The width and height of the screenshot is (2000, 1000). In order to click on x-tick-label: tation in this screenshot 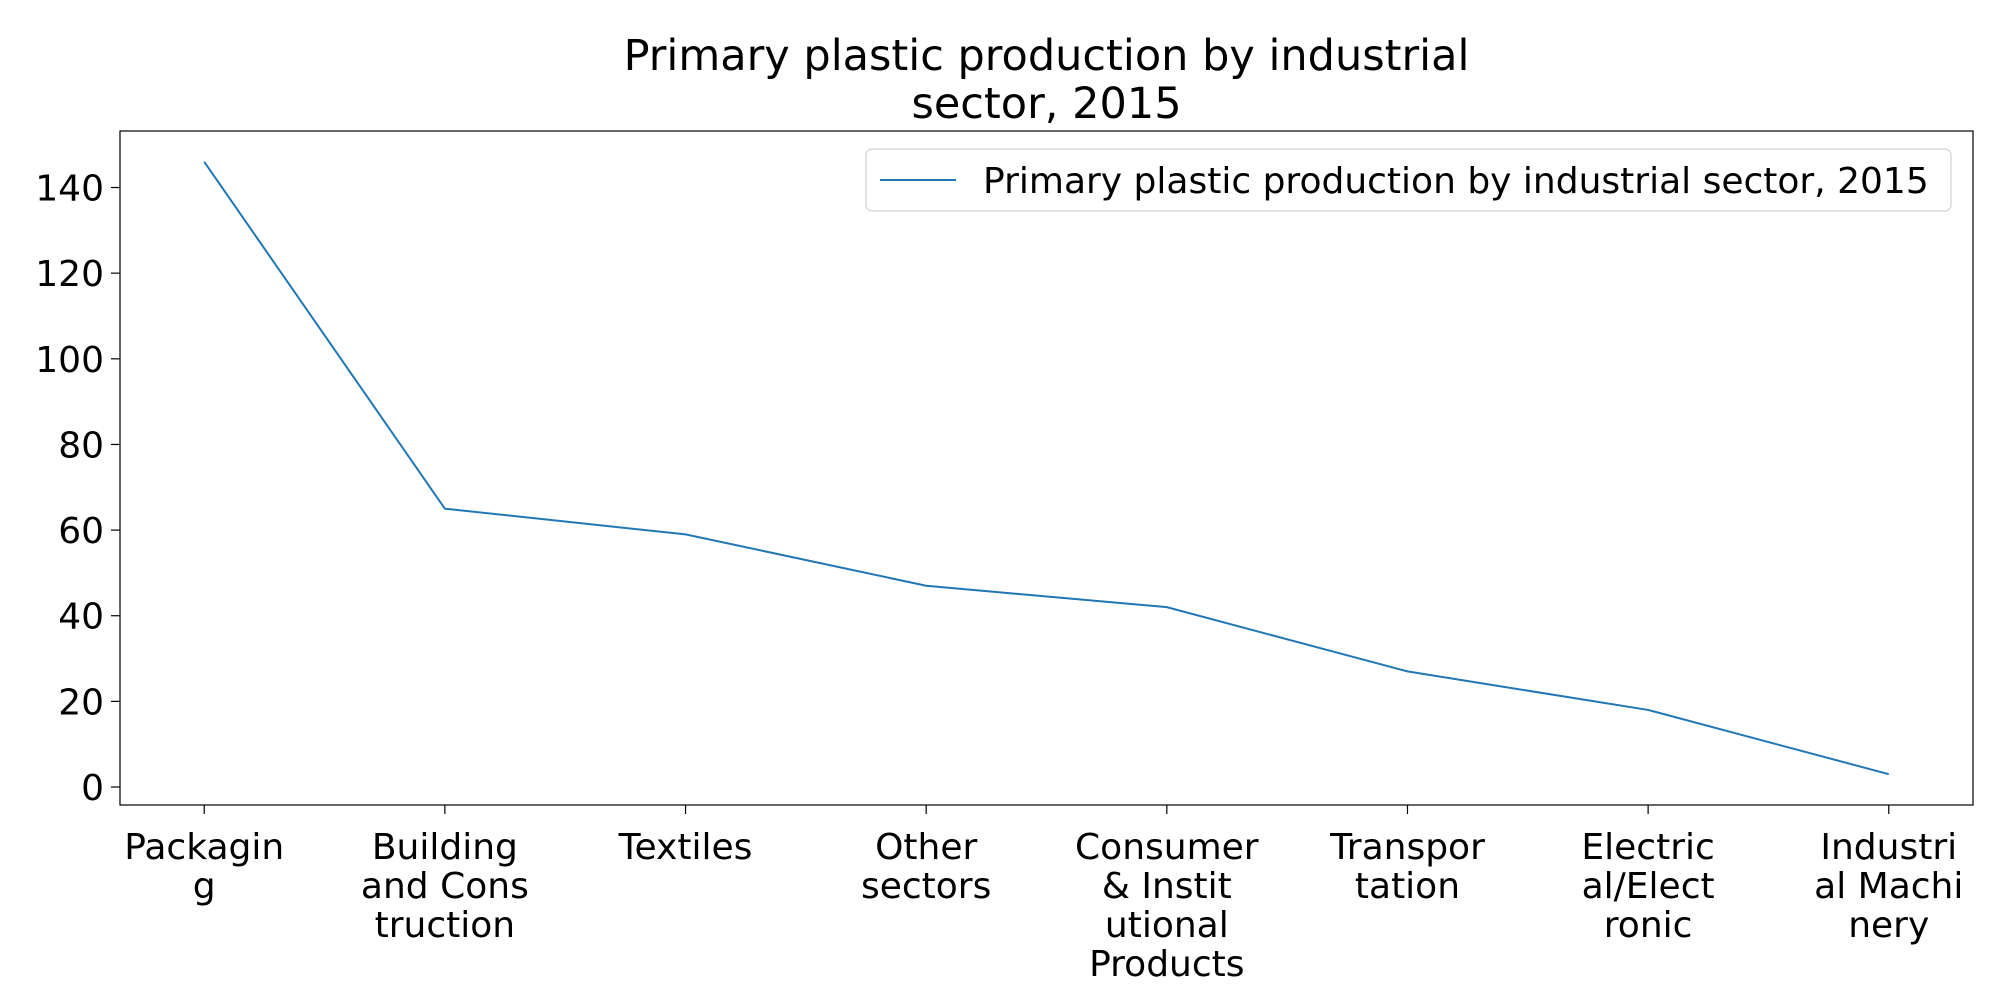, I will do `click(1407, 886)`.